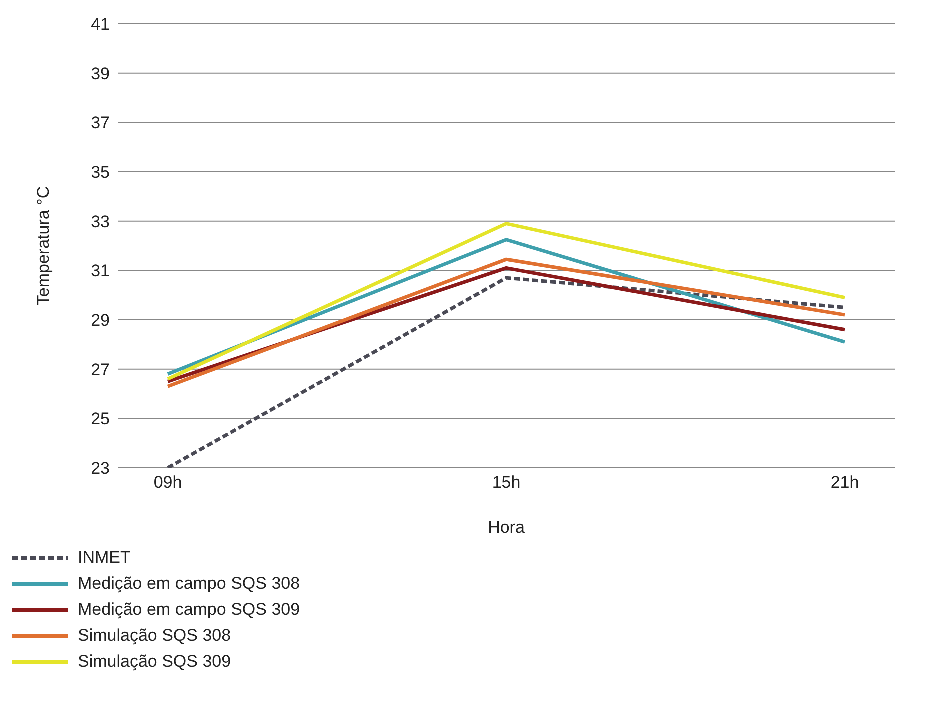 This screenshot has width=933, height=718. Describe the element at coordinates (100, 271) in the screenshot. I see `y-tick-label: 31` at that location.